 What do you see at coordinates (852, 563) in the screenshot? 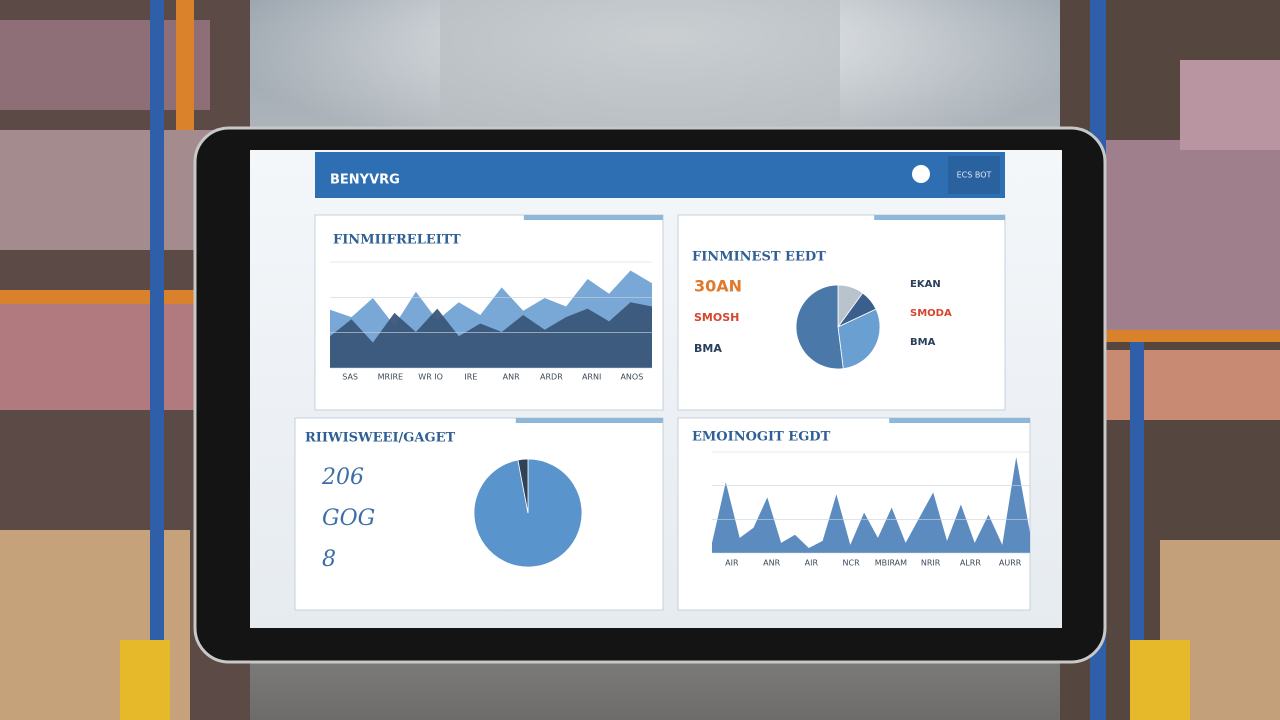
I see `x-tick-label: NCR` at bounding box center [852, 563].